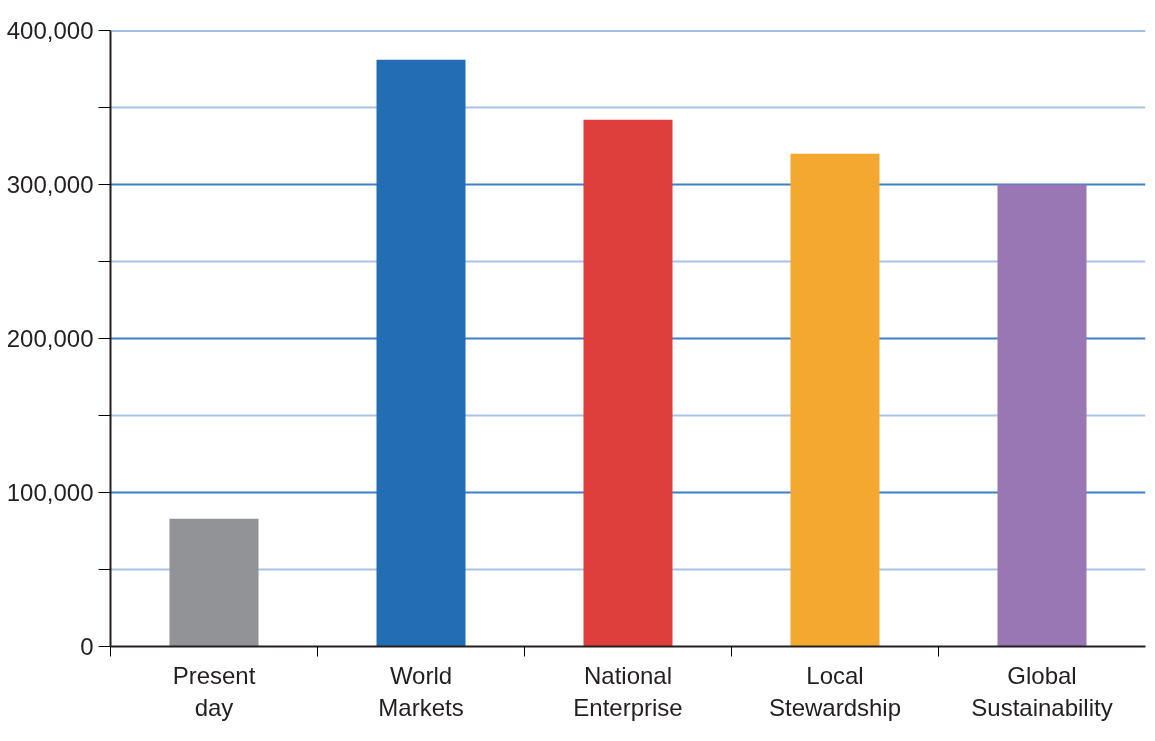 This screenshot has width=1155, height=741. Describe the element at coordinates (50, 338) in the screenshot. I see `y-tick-label: 200,000` at that location.